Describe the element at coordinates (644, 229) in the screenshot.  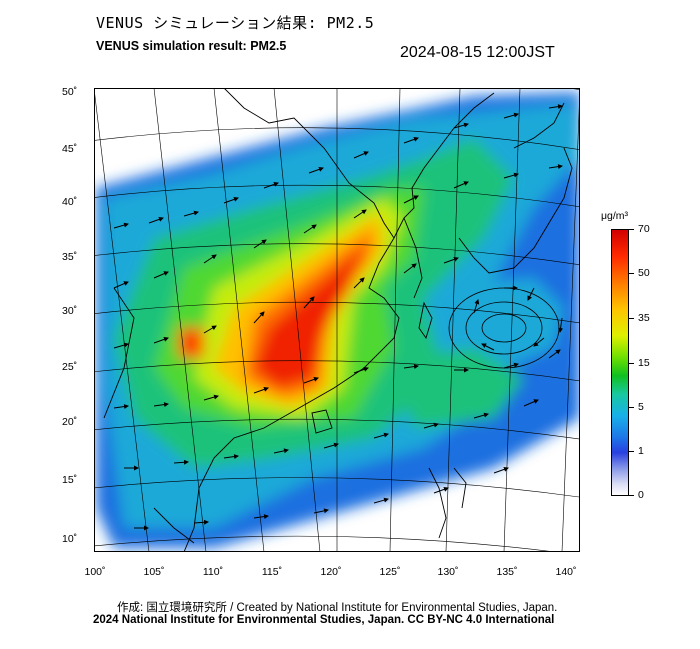
I see `colorbar-label-70: 70` at that location.